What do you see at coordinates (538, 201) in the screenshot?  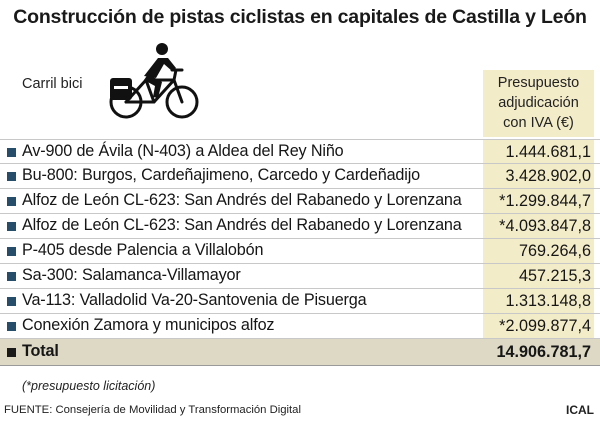 I see `row-amount: *1.299.844,7` at bounding box center [538, 201].